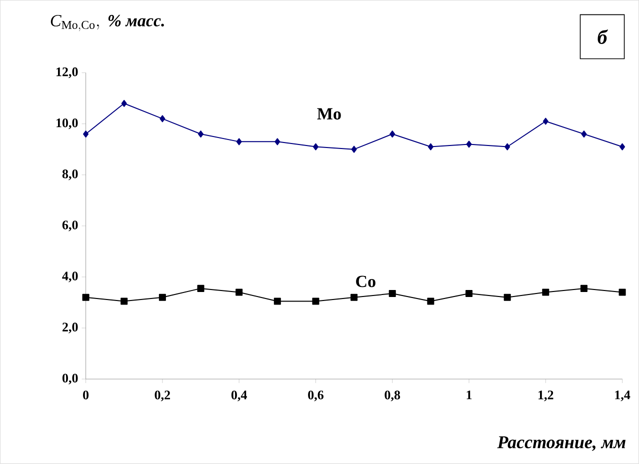 The height and width of the screenshot is (464, 639). Describe the element at coordinates (622, 396) in the screenshot. I see `x-tick-label: 1,4` at that location.